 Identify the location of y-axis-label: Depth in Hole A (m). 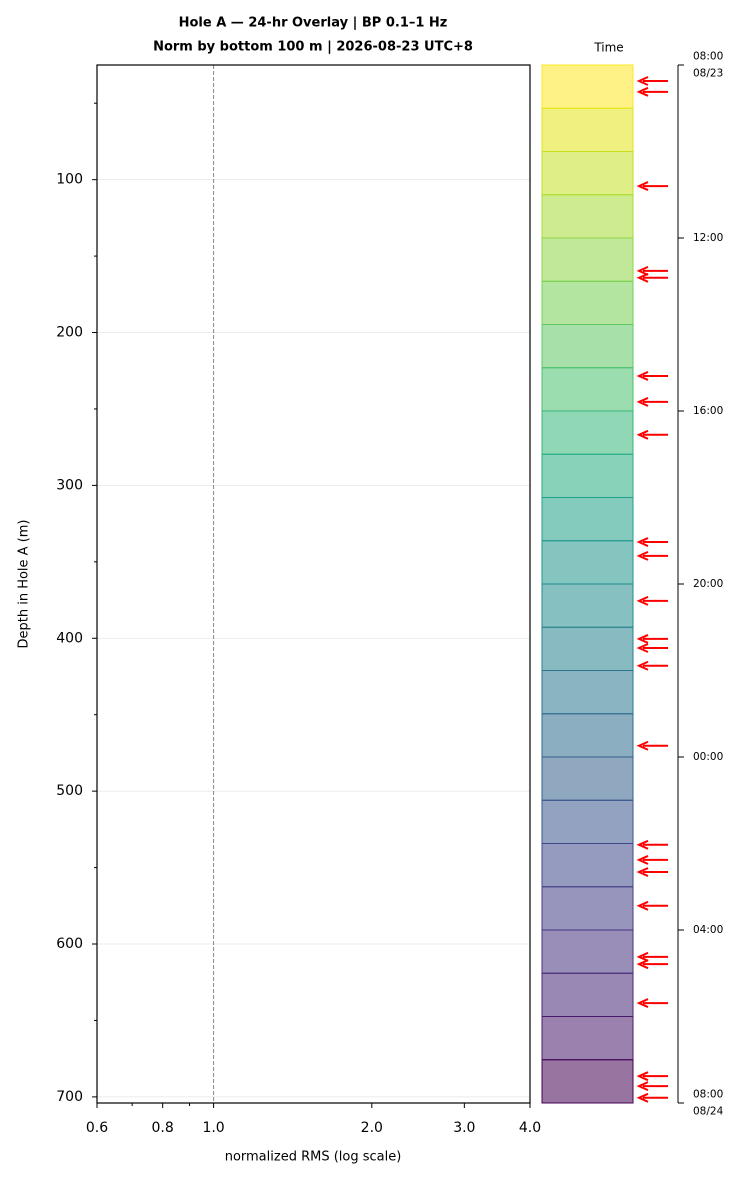
(24, 583).